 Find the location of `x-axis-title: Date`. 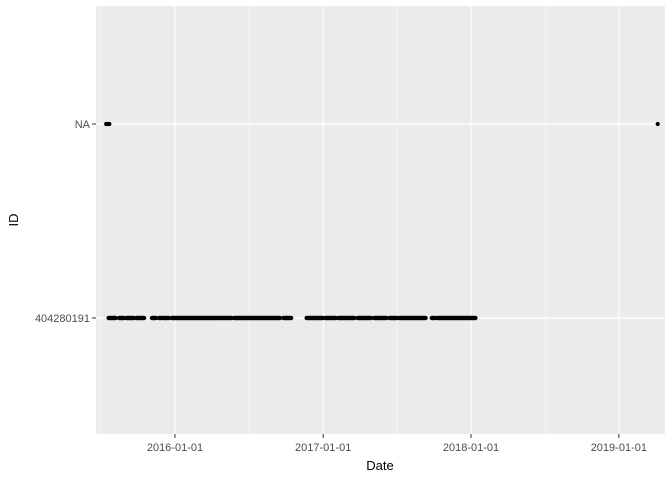

x-axis-title: Date is located at coordinates (379, 465).